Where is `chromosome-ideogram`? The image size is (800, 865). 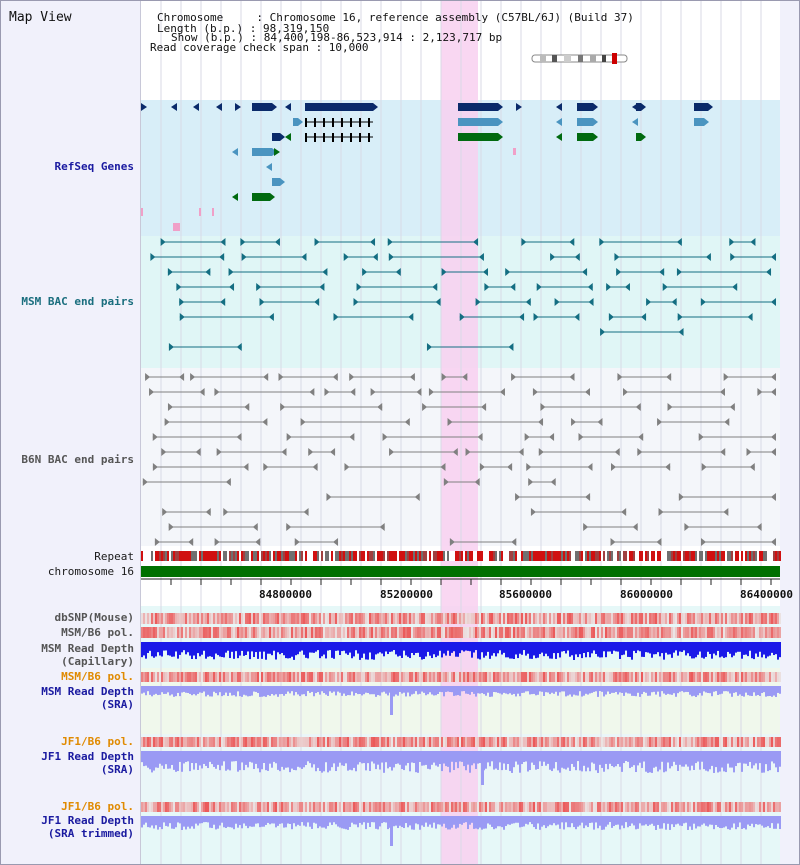 chromosome-ideogram is located at coordinates (580, 59).